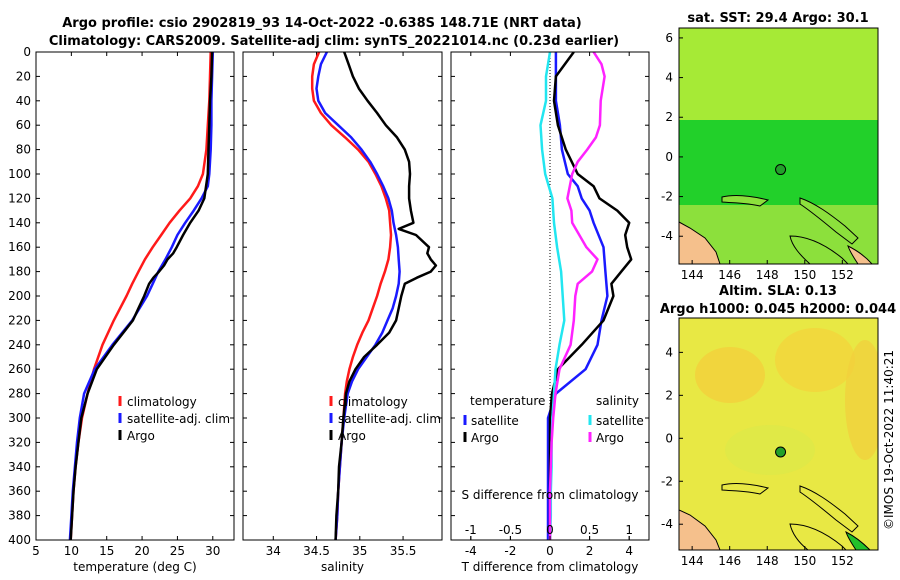 The image size is (900, 580). I want to click on sst-map-xtick-label: 144, so click(692, 275).